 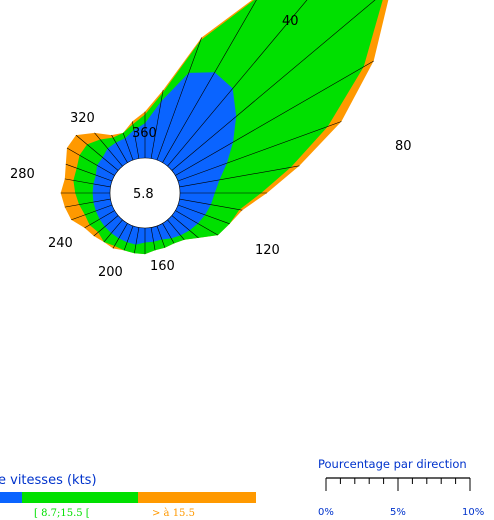 I want to click on legend-label-1: [ 8.7;15.5 [, so click(x=62, y=513).